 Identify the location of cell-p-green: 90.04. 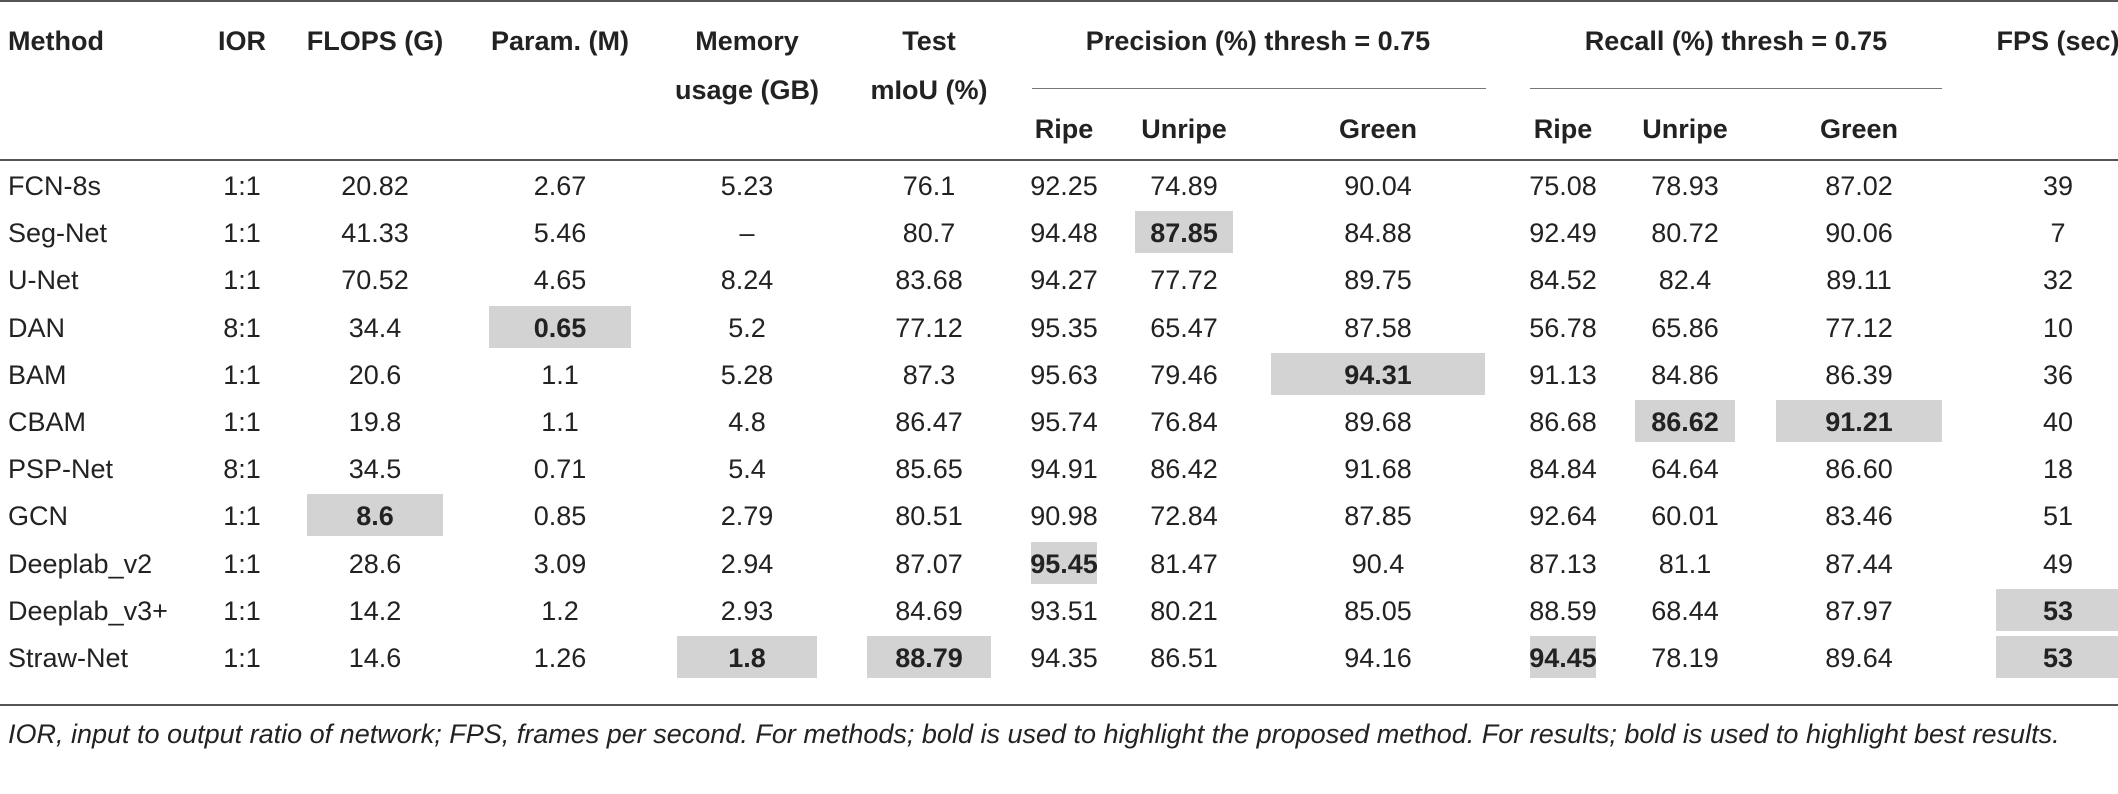
(1378, 186).